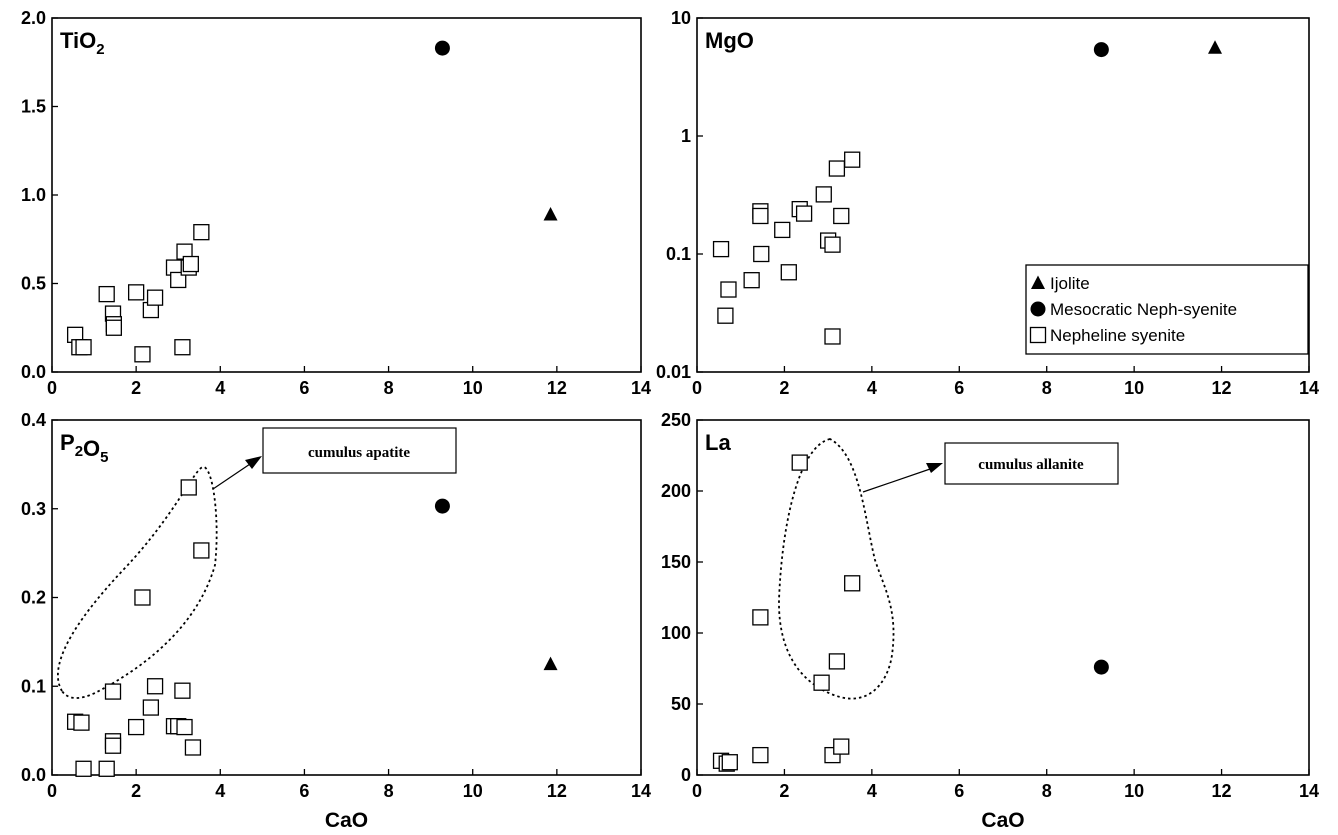 This screenshot has height=835, width=1338. I want to click on annotation-label: cumulus apatite, so click(359, 453).